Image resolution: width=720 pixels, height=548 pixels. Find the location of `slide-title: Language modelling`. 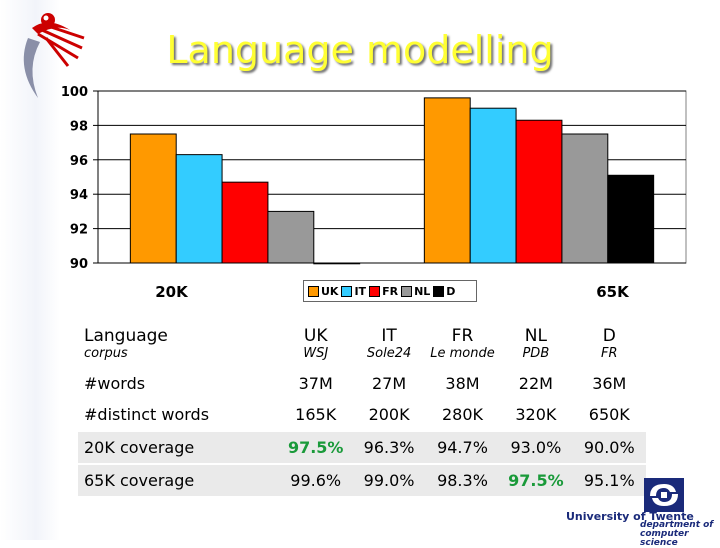

slide-title: Language modelling is located at coordinates (360, 50).